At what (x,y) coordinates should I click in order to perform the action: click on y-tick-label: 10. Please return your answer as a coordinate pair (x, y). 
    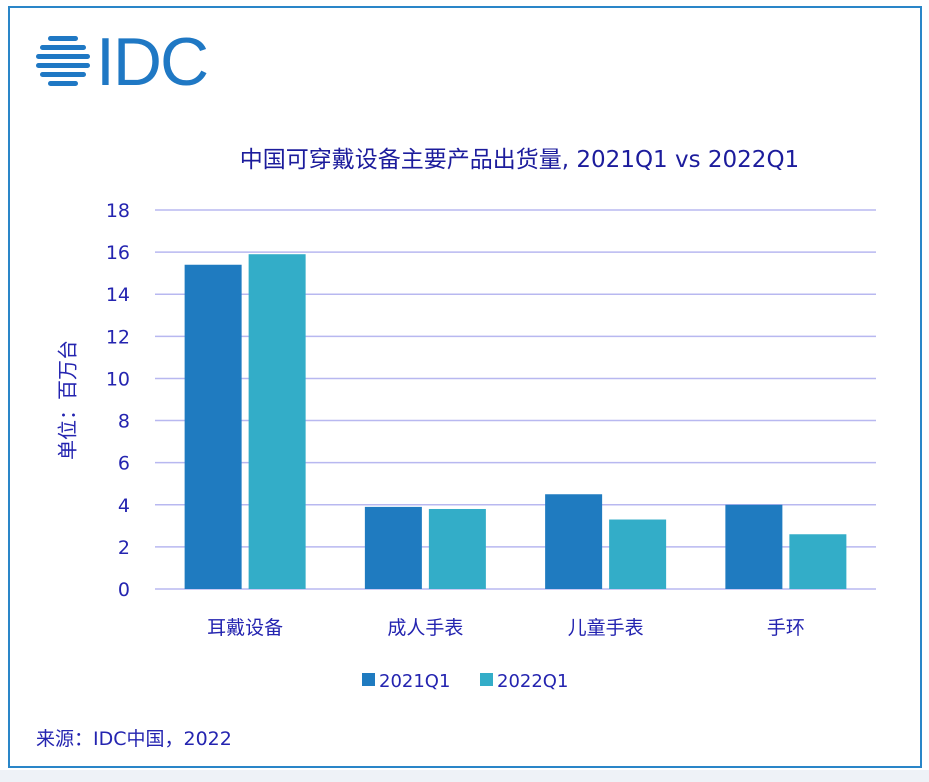
    Looking at the image, I should click on (118, 379).